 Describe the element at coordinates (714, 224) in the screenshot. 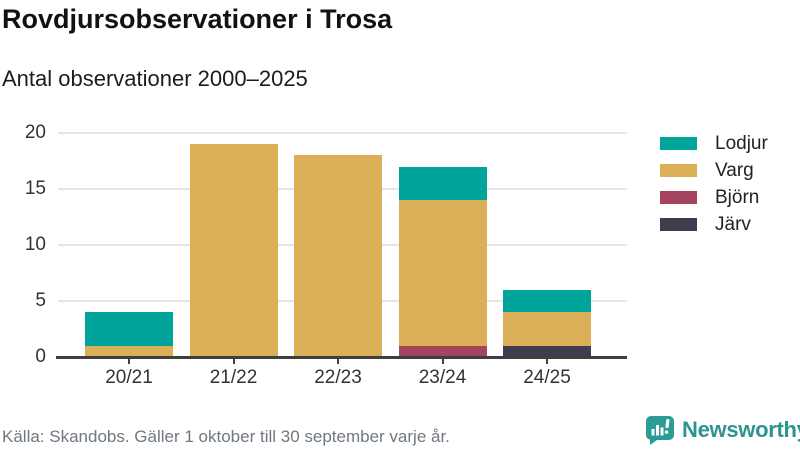

I see `legend-item-järv: Järv` at that location.